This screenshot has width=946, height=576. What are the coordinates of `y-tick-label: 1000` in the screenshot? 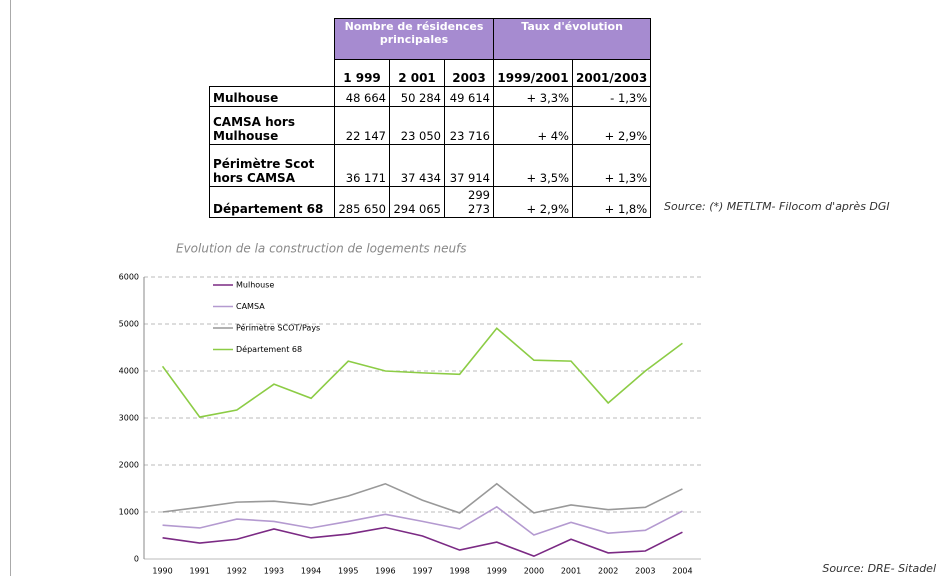 It's located at (129, 512).